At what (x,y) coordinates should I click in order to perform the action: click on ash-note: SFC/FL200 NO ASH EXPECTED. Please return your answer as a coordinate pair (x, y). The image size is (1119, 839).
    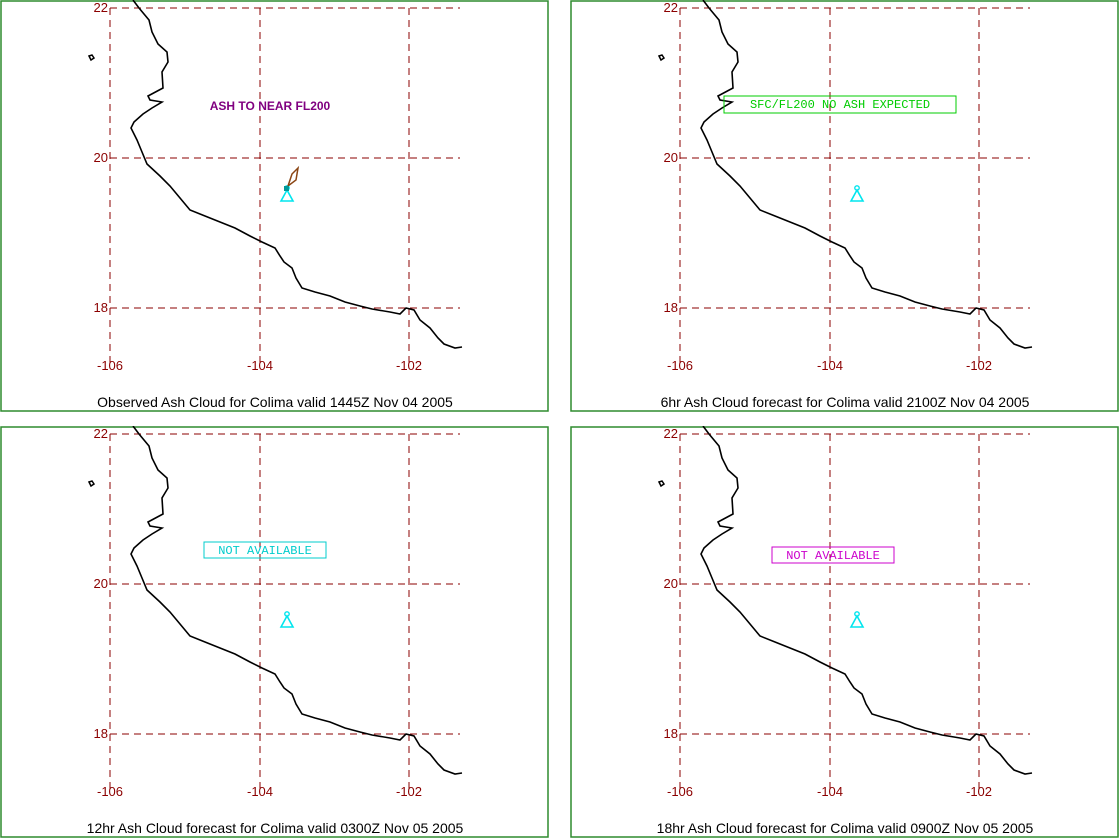
    Looking at the image, I should click on (840, 104).